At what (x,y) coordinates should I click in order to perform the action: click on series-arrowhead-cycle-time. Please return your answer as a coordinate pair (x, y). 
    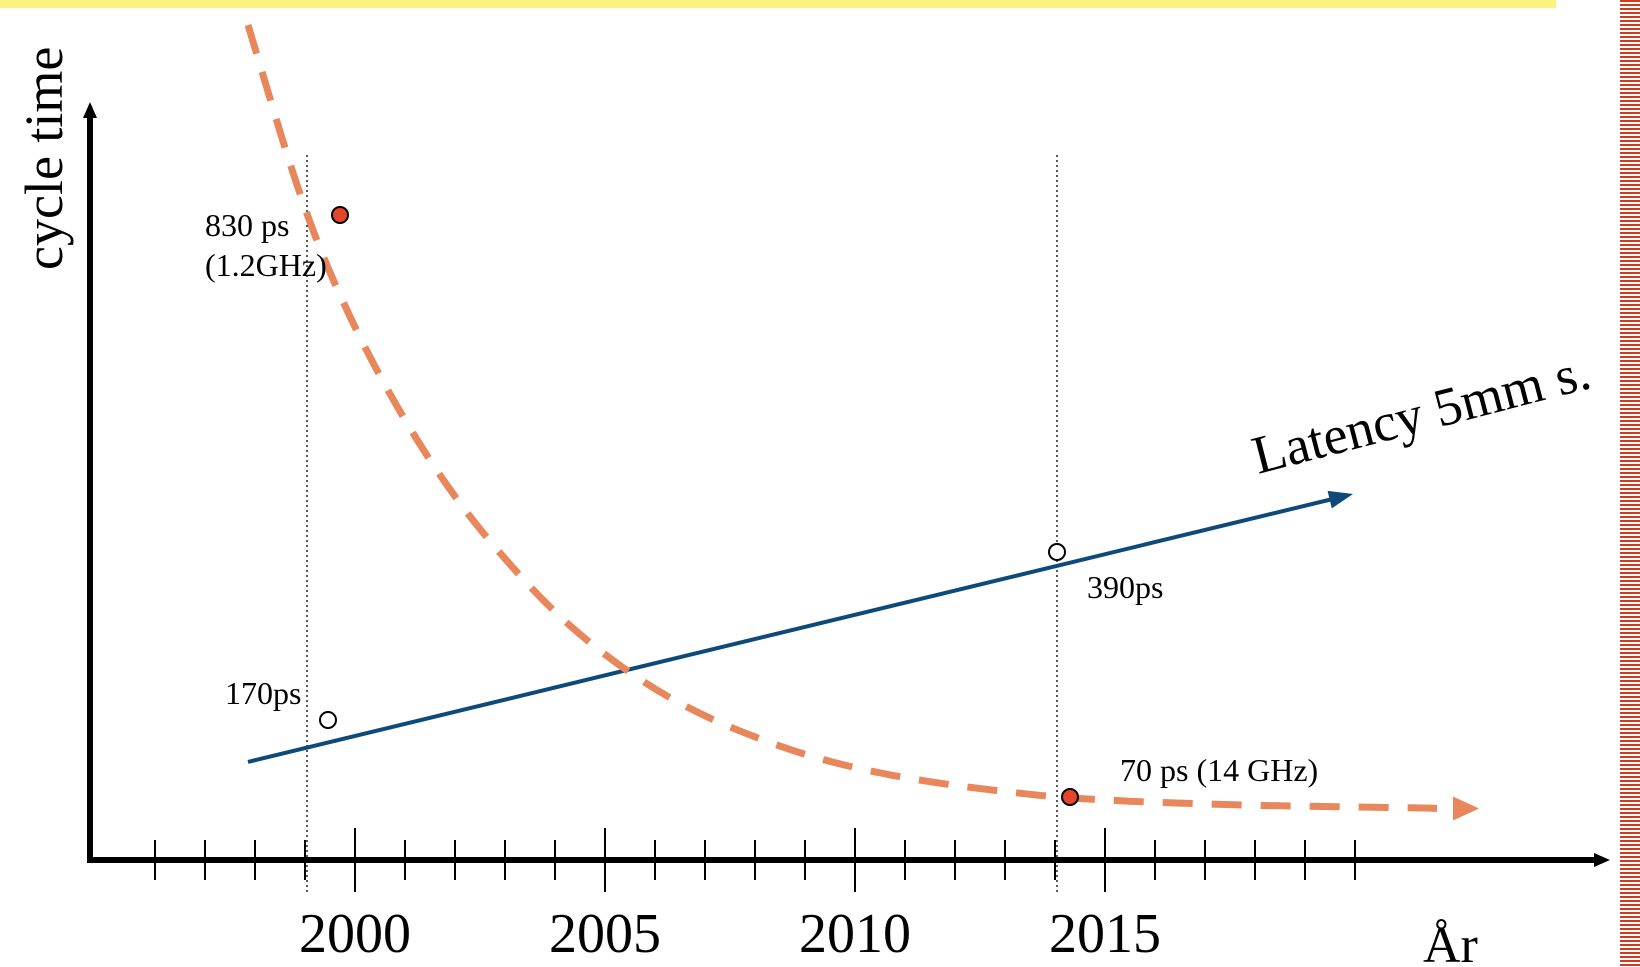
    Looking at the image, I should click on (1466, 808).